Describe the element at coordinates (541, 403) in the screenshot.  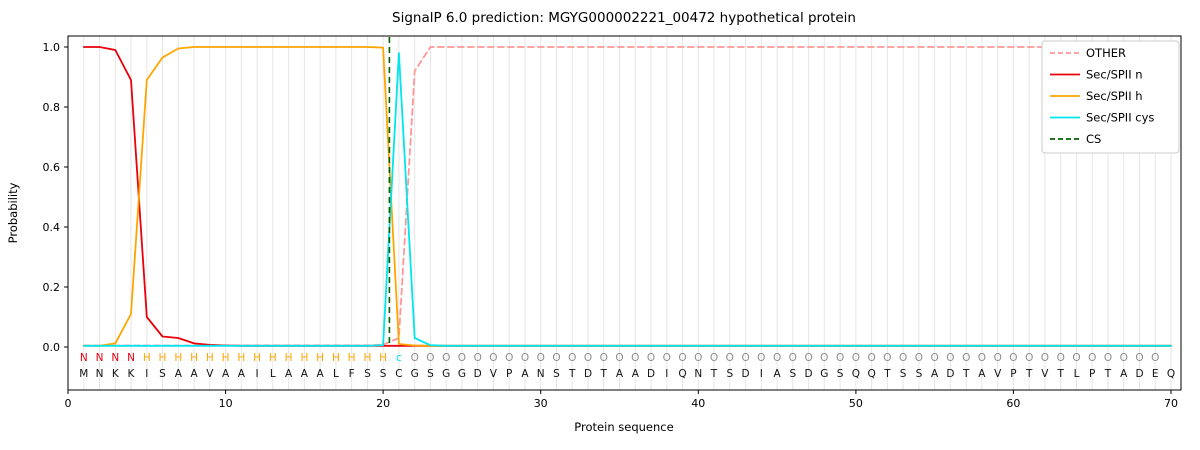
I see `x-tick-label: 30` at that location.